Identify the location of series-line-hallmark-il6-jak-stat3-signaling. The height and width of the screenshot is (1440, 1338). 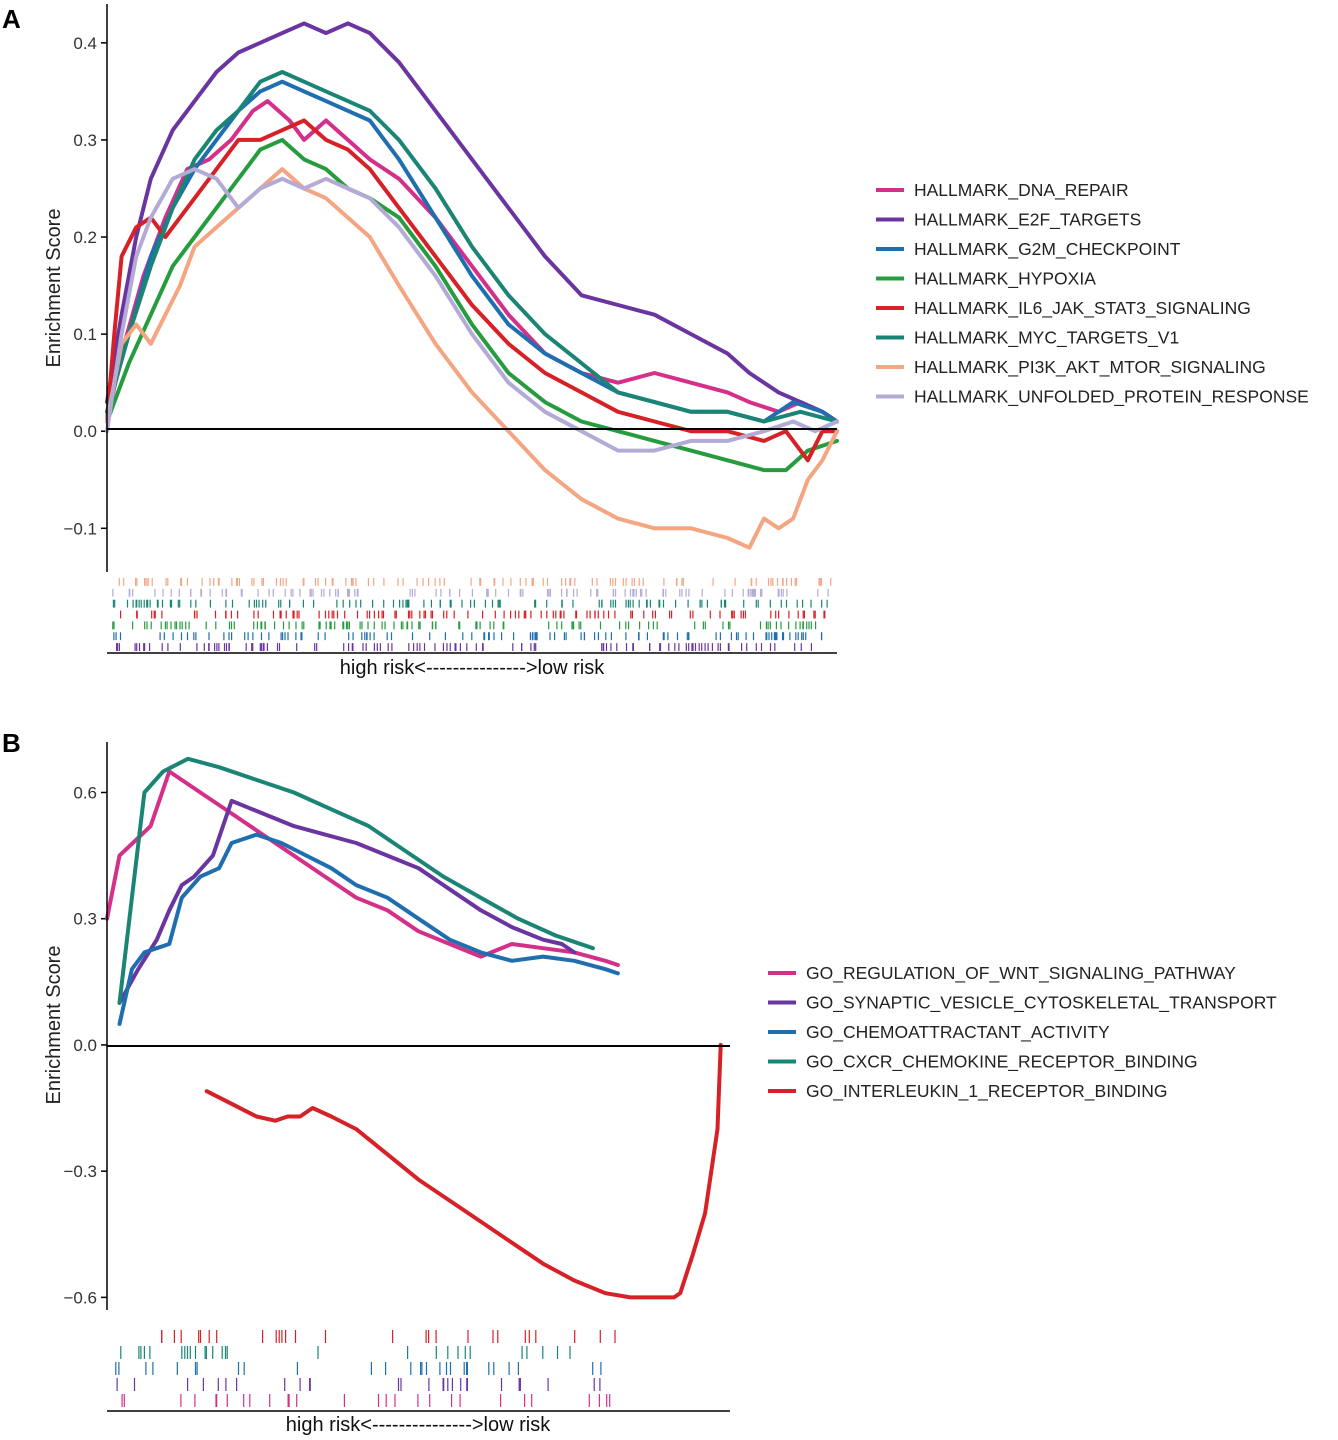
(472, 290).